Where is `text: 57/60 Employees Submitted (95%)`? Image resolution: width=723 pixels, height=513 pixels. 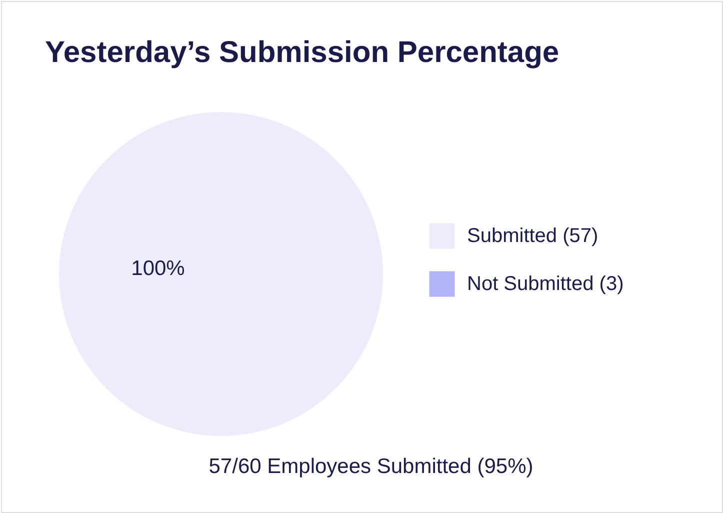 text: 57/60 Employees Submitted (95%) is located at coordinates (371, 466).